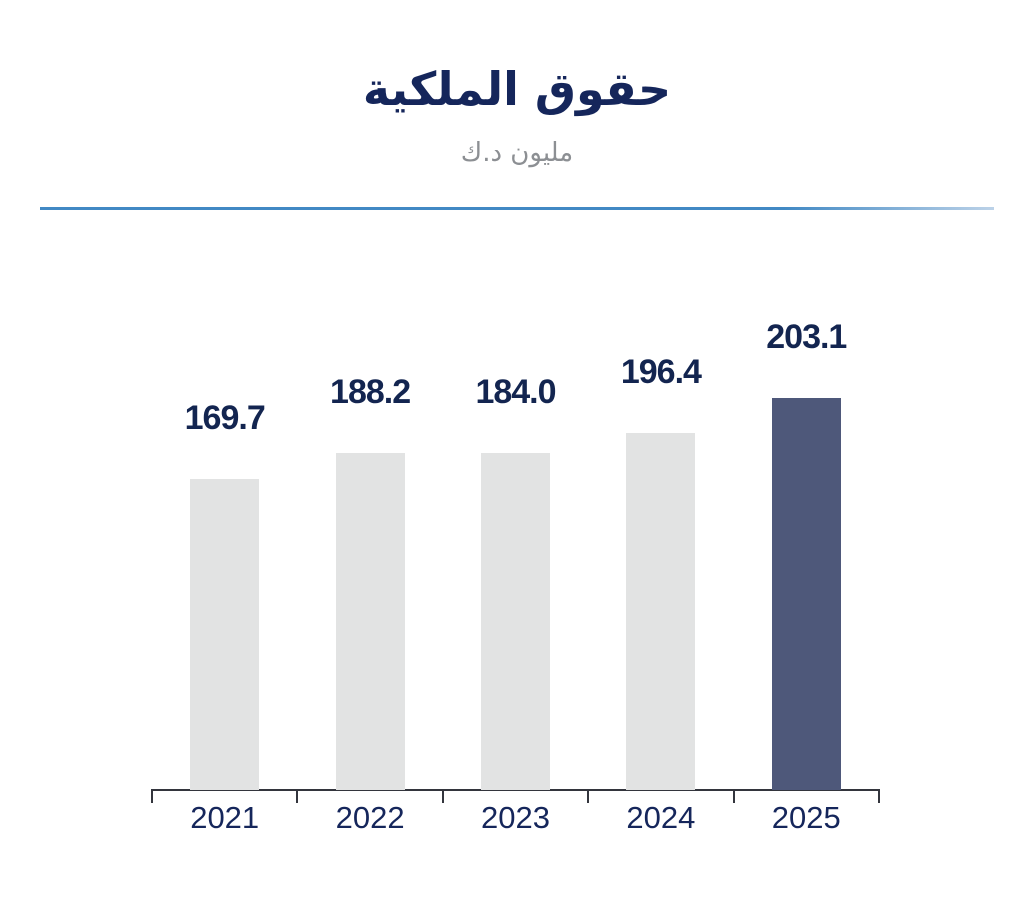 This screenshot has width=1034, height=900. I want to click on chart-subtitle: مليون د.ك, so click(517, 153).